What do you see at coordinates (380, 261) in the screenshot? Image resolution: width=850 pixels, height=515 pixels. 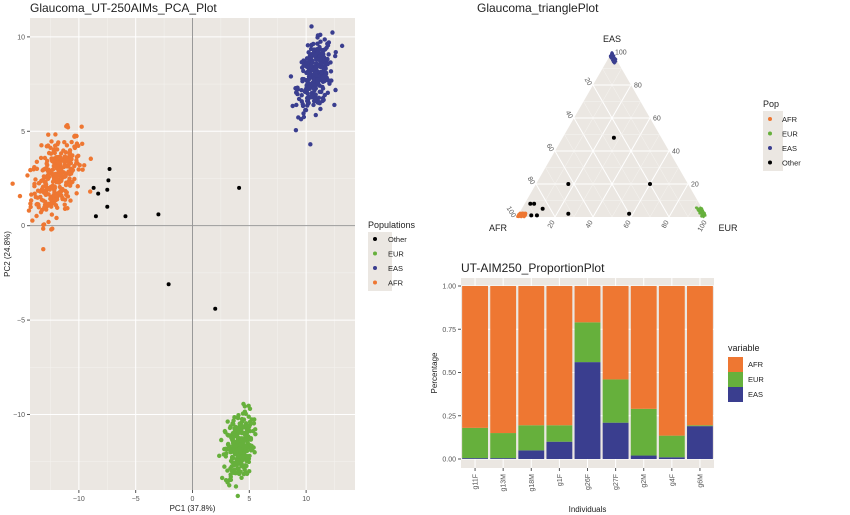 I see `pca-legend-key-bg` at bounding box center [380, 261].